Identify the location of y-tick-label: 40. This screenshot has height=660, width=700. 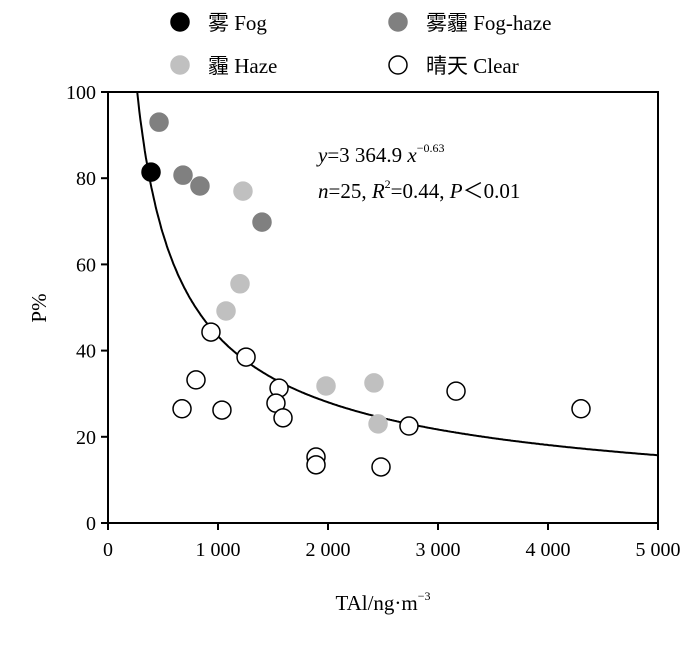
(86, 352).